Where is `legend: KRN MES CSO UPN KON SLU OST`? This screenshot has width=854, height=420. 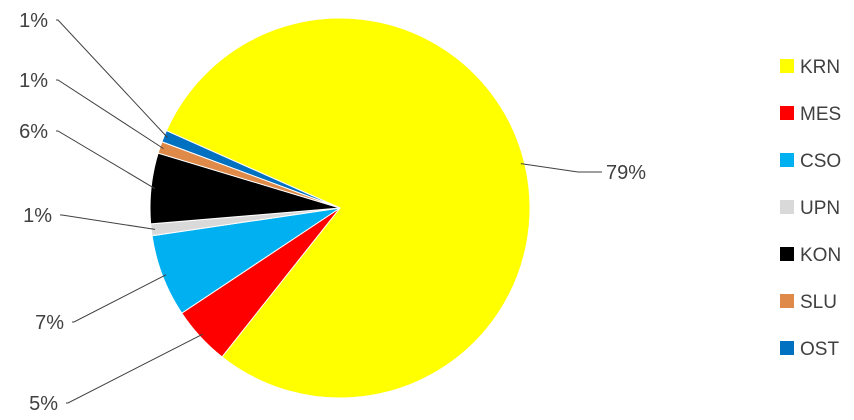 legend: KRN MES CSO UPN KON SLU OST is located at coordinates (810, 208).